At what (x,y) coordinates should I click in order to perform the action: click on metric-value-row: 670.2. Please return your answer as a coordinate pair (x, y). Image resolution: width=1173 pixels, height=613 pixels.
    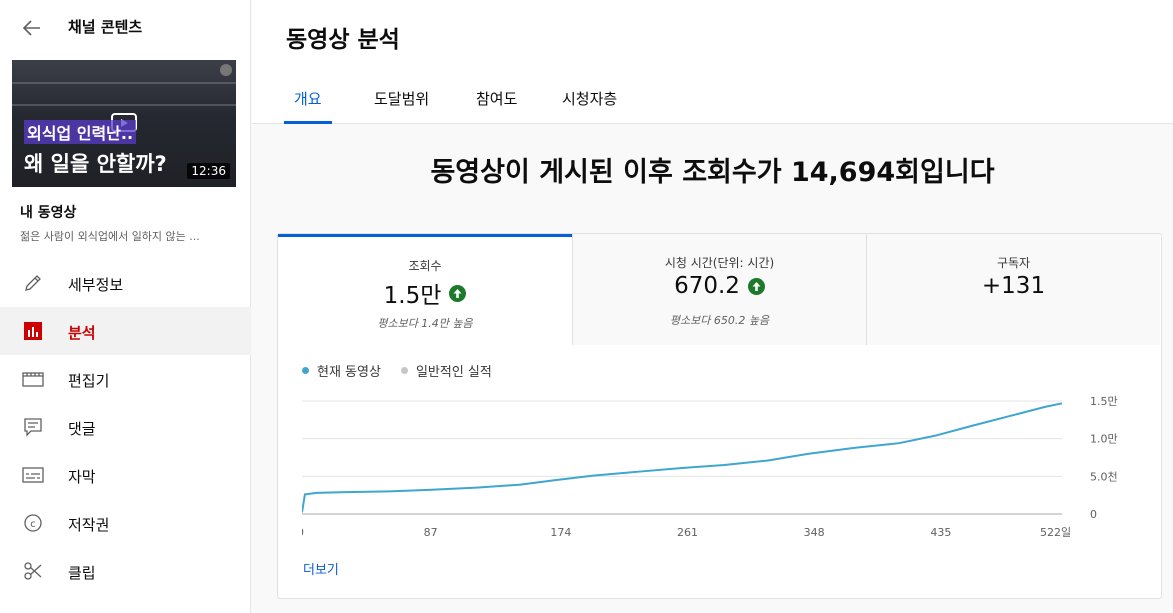
    Looking at the image, I should click on (719, 286).